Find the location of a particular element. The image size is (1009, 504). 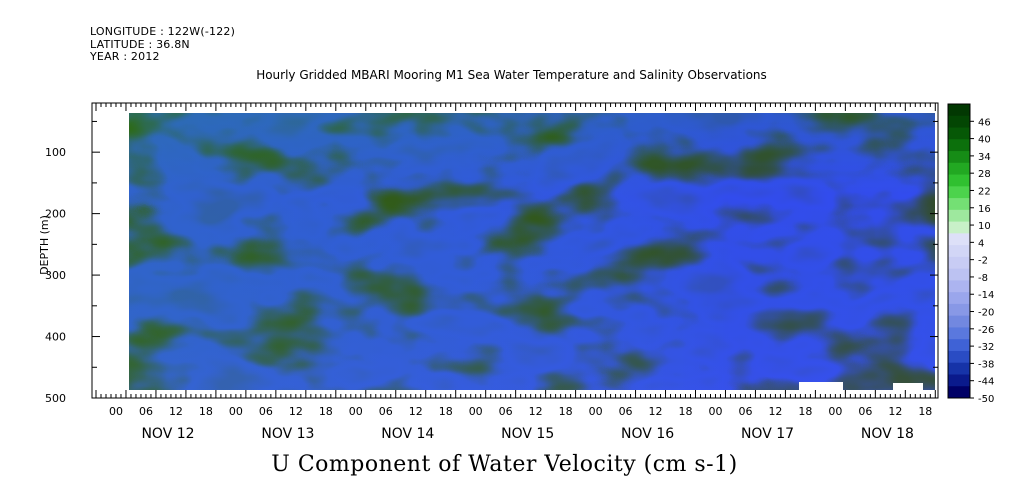

colorbar-label: -26 is located at coordinates (986, 330).